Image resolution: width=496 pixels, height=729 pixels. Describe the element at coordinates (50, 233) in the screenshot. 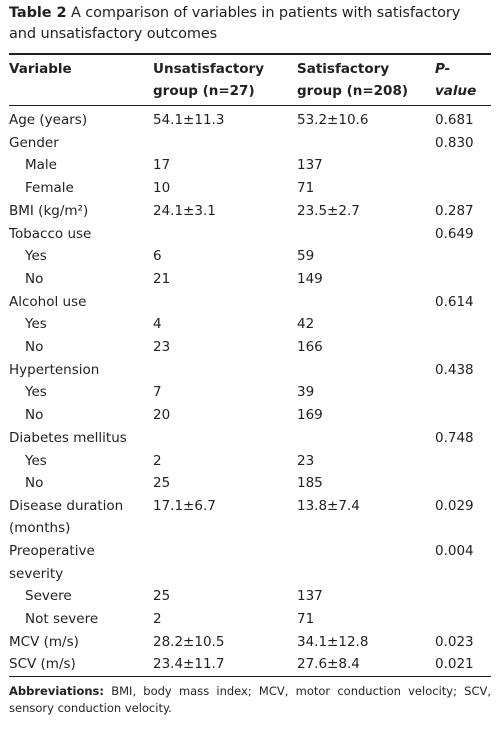

I see `row-variable: Tobacco use` at that location.